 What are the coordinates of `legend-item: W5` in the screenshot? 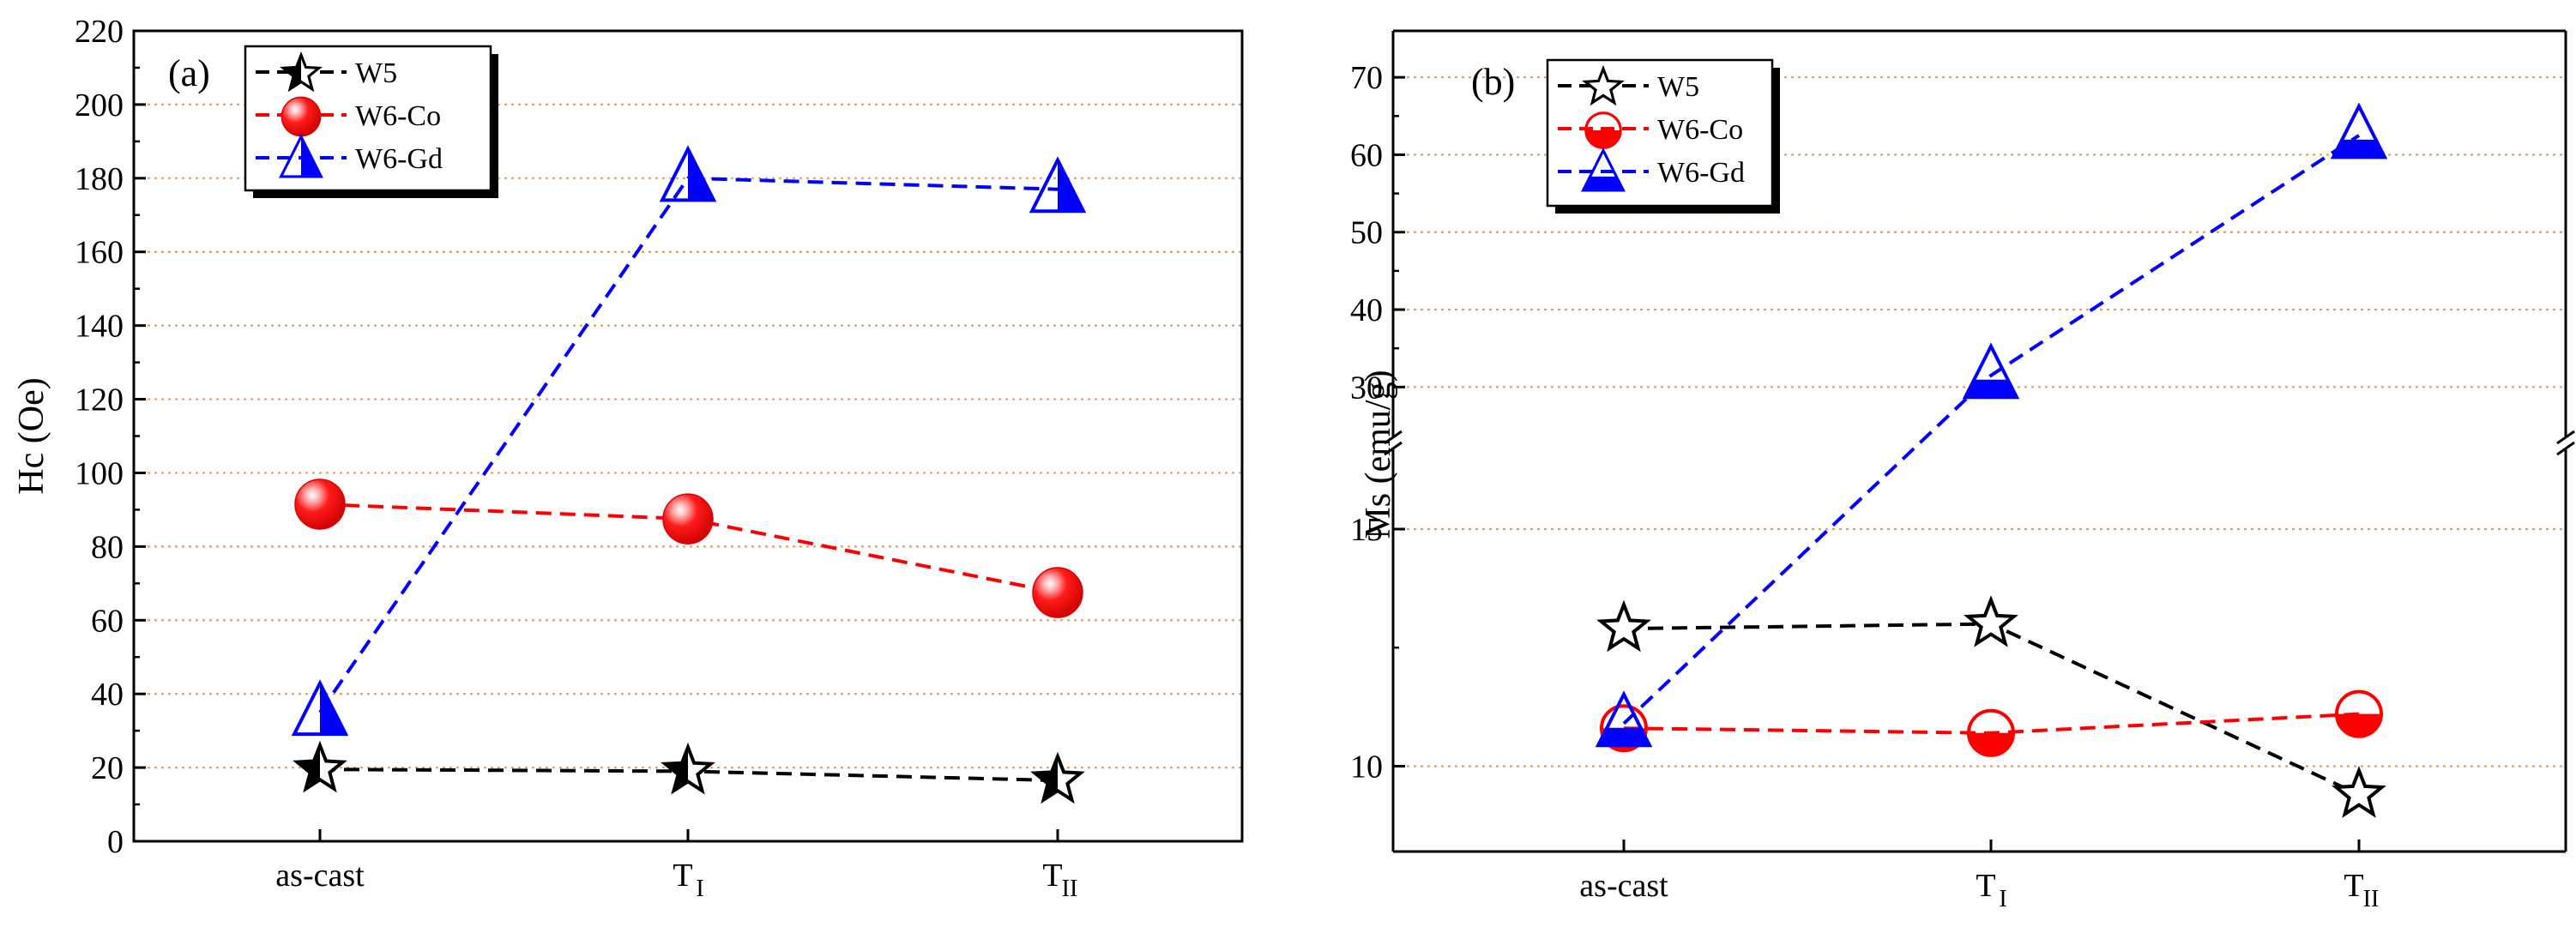 It's located at (326, 72).